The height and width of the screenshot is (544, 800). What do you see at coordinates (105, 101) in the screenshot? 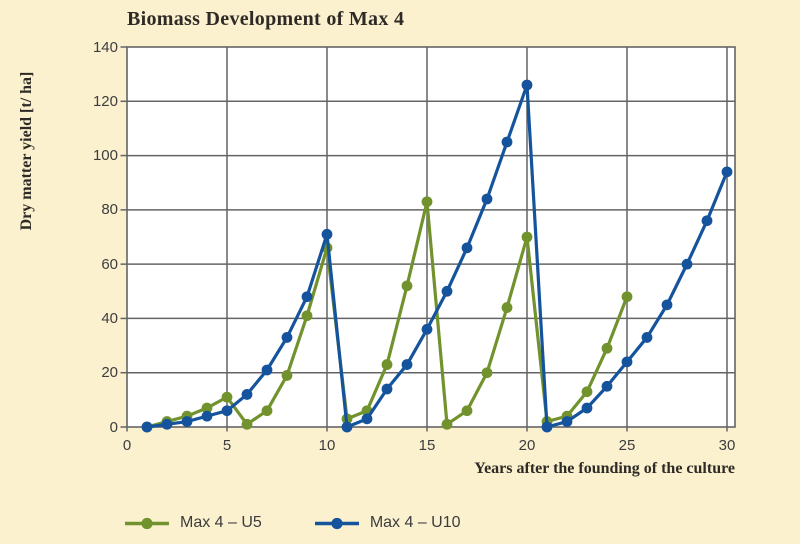
I see `y-tick-label: 120` at bounding box center [105, 101].